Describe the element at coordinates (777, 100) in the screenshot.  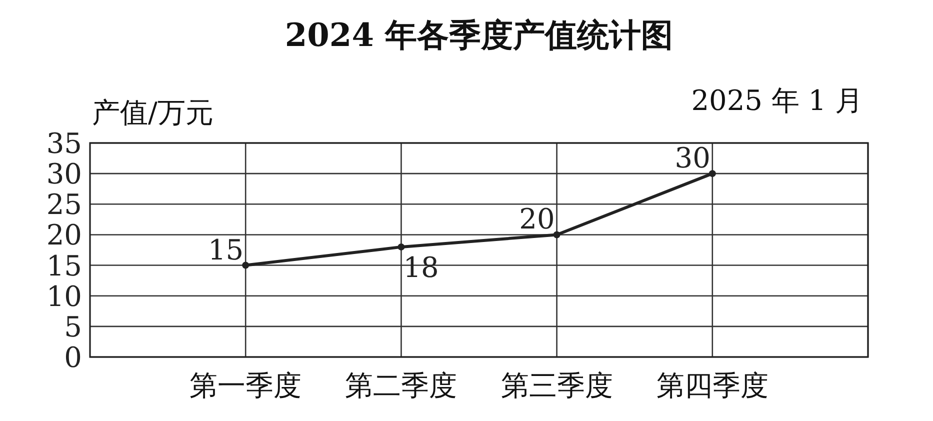
I see `annotation: 2025 年 1 月` at that location.